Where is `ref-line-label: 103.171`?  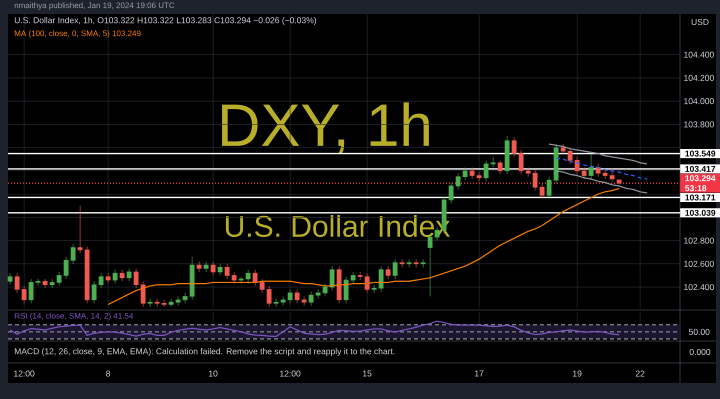
ref-line-label: 103.171 is located at coordinates (700, 197).